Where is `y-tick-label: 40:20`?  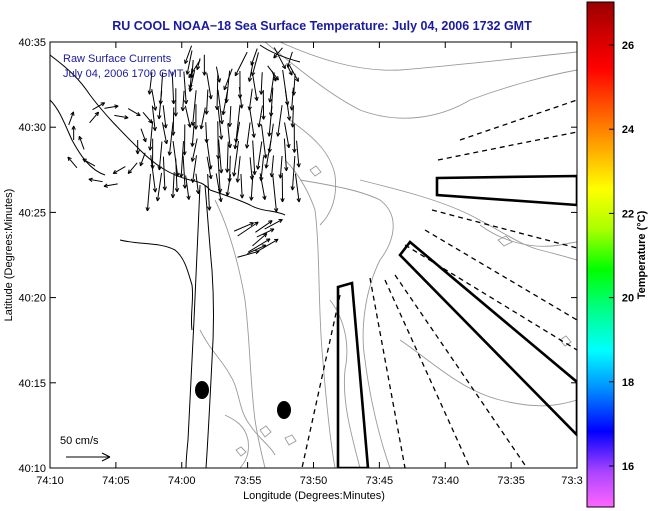
y-tick-label: 40:20 is located at coordinates (32, 299).